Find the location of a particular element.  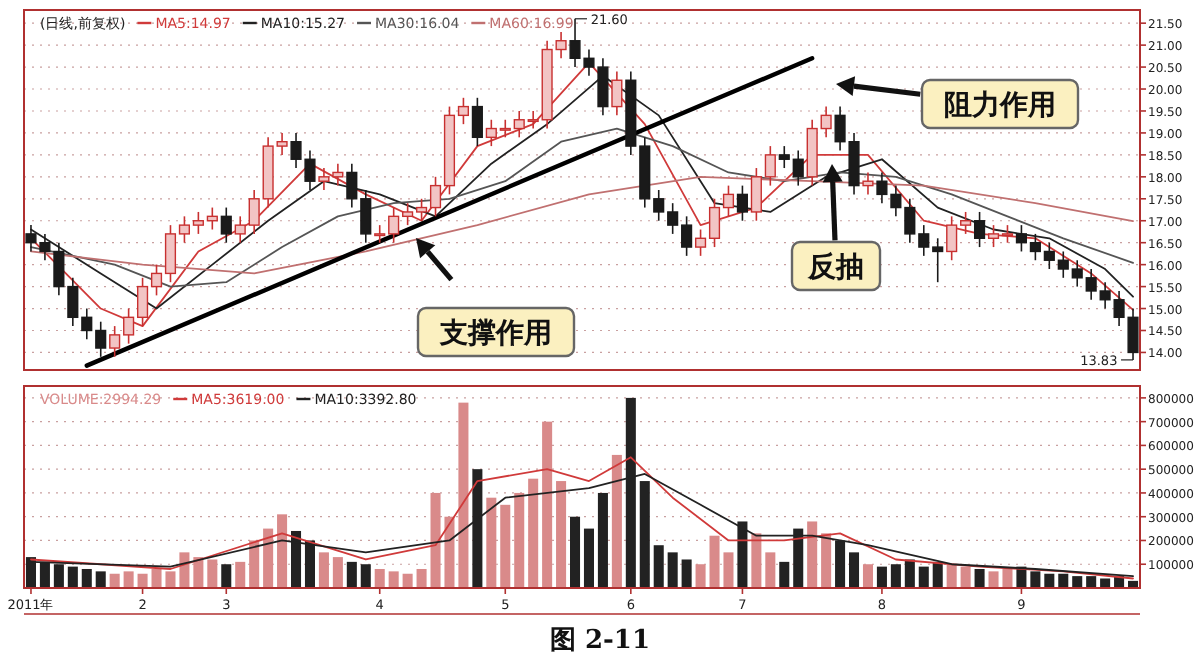

caption: 图 2-11 is located at coordinates (600, 641).